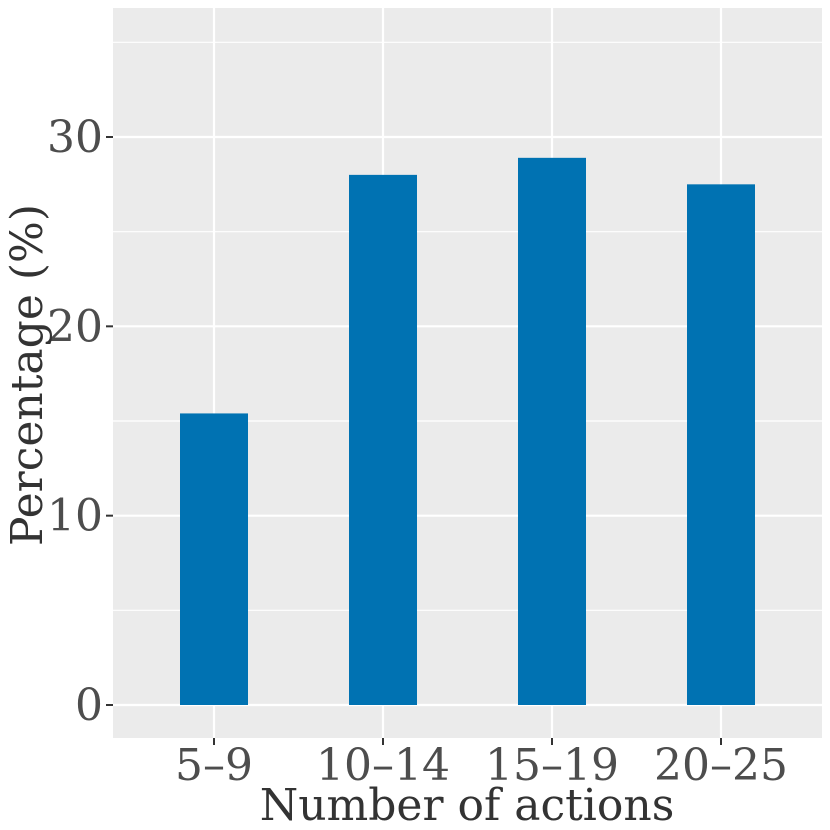 Image resolution: width=830 pixels, height=830 pixels. What do you see at coordinates (89, 705) in the screenshot?
I see `y-tick-label: 0` at bounding box center [89, 705].